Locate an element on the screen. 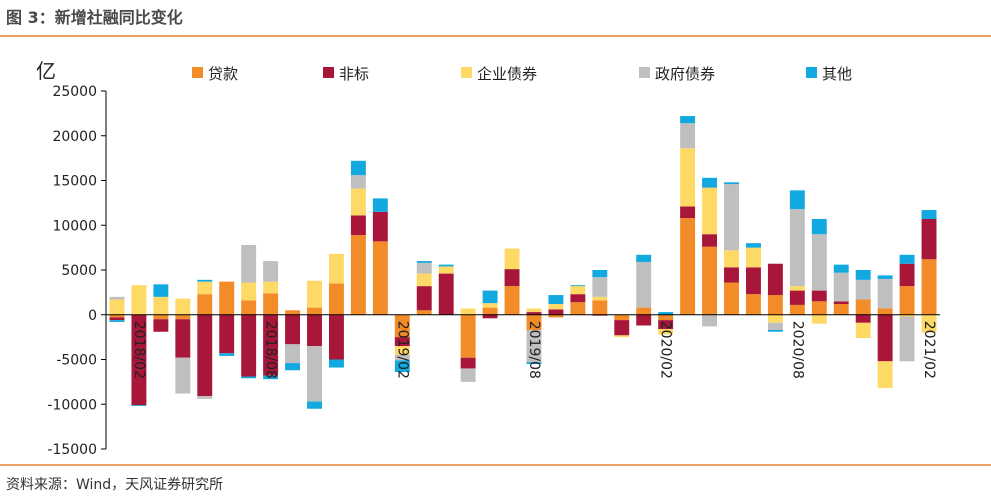 The height and width of the screenshot is (501, 991). y-axis-unit: 亿 is located at coordinates (46, 71).